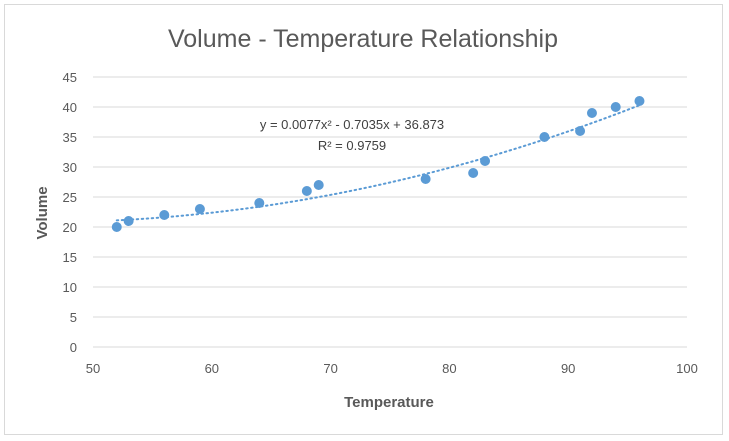  Describe the element at coordinates (330, 368) in the screenshot. I see `x-tick-label: 70` at that location.